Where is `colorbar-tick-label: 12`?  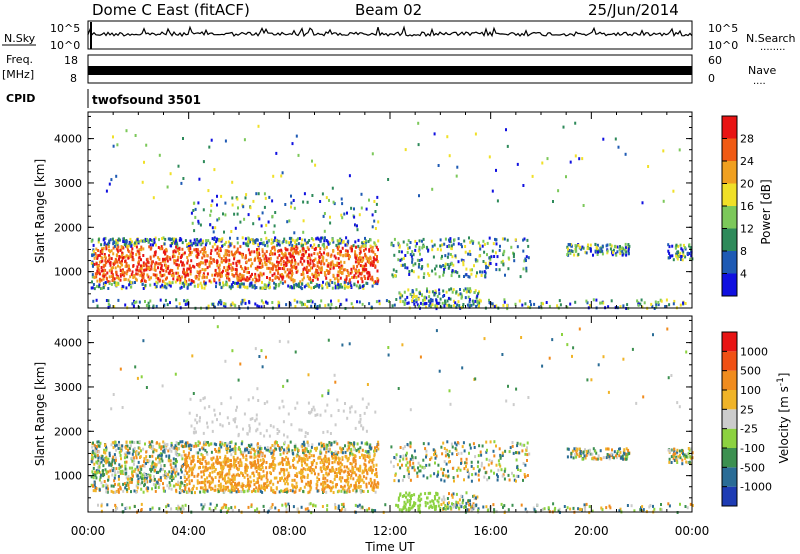 colorbar-tick-label: 12 is located at coordinates (747, 229).